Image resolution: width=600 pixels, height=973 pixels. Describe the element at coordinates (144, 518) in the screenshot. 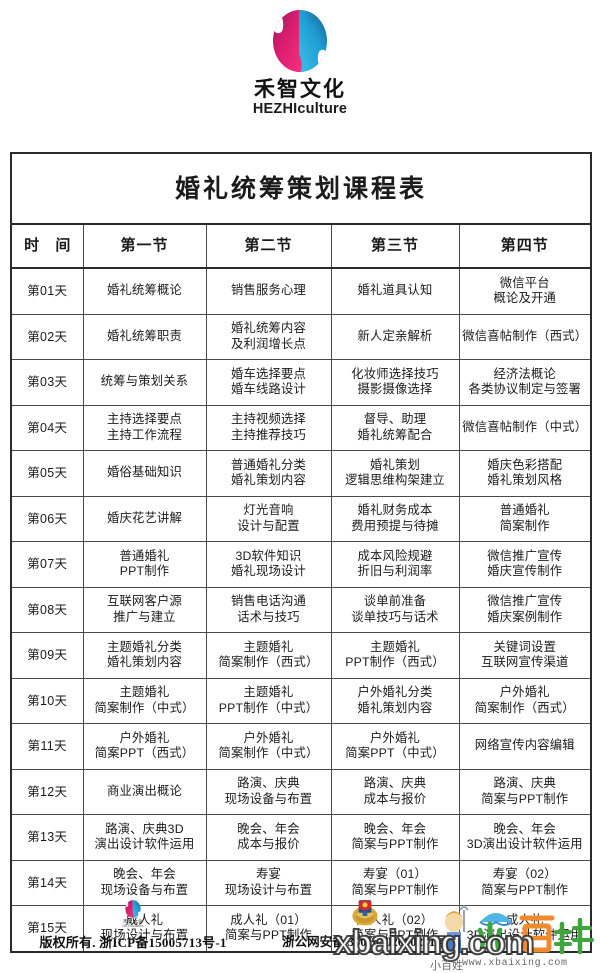

I see `course-cell-period1: 婚庆花艺讲解` at that location.